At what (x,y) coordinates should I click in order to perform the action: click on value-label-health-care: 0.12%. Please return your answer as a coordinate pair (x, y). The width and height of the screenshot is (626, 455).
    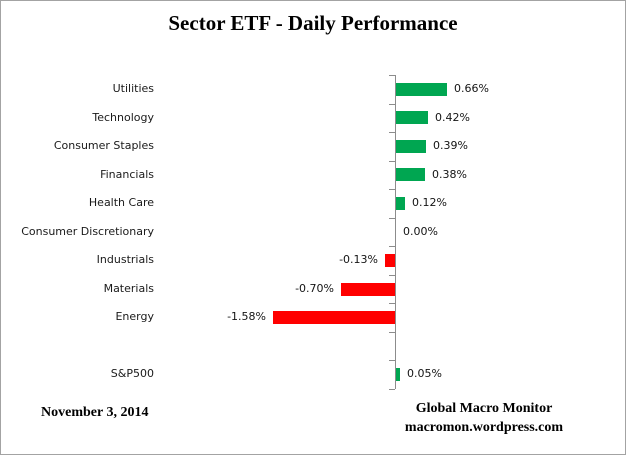
    Looking at the image, I should click on (429, 202).